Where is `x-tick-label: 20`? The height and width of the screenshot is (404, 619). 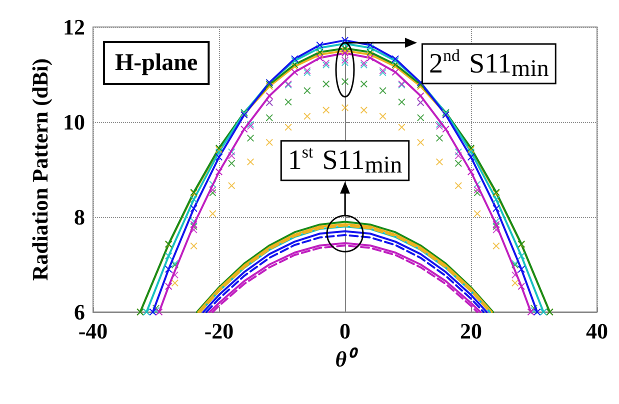 x-tick-label: 20 is located at coordinates (471, 331).